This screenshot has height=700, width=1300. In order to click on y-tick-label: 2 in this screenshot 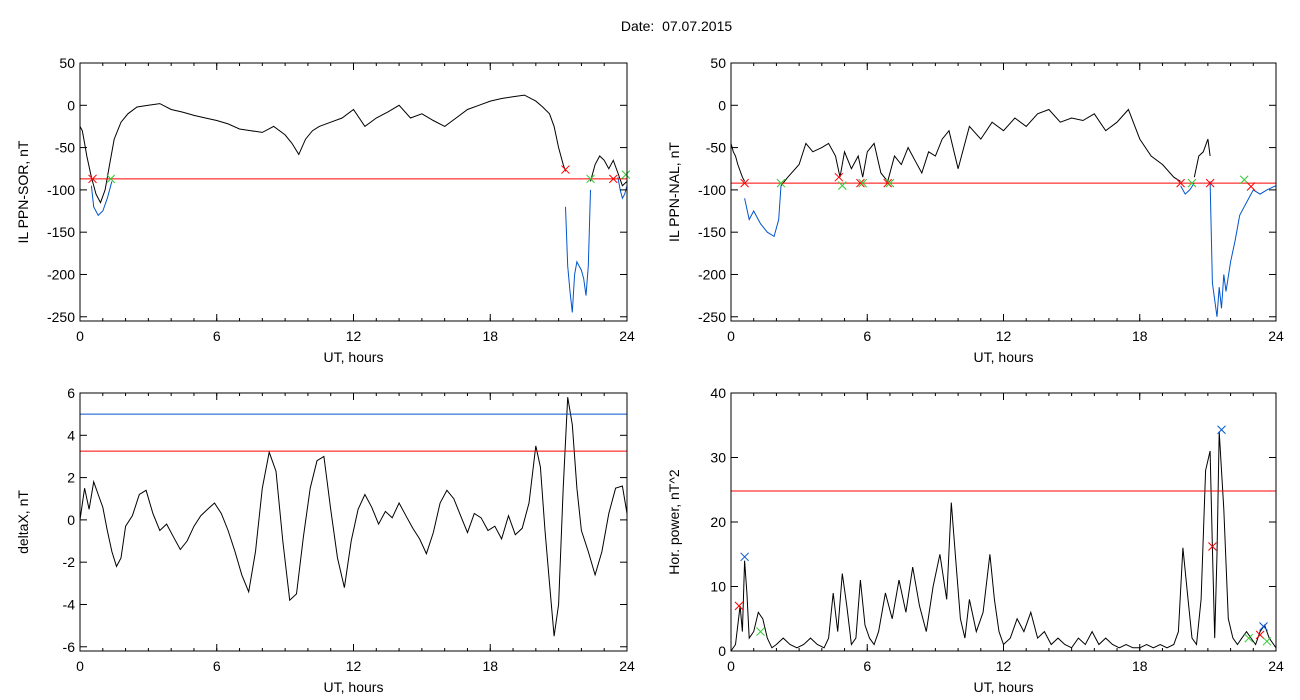, I will do `click(71, 478)`.